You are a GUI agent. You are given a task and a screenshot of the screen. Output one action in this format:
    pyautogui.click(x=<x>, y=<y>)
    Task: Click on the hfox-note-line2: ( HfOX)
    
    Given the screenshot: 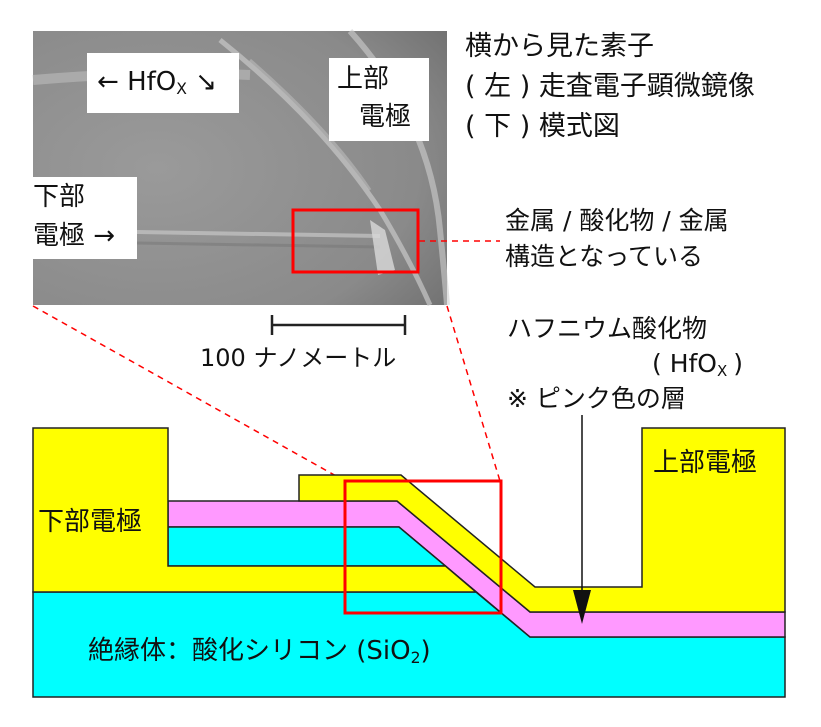 What is the action you would take?
    pyautogui.click(x=697, y=365)
    